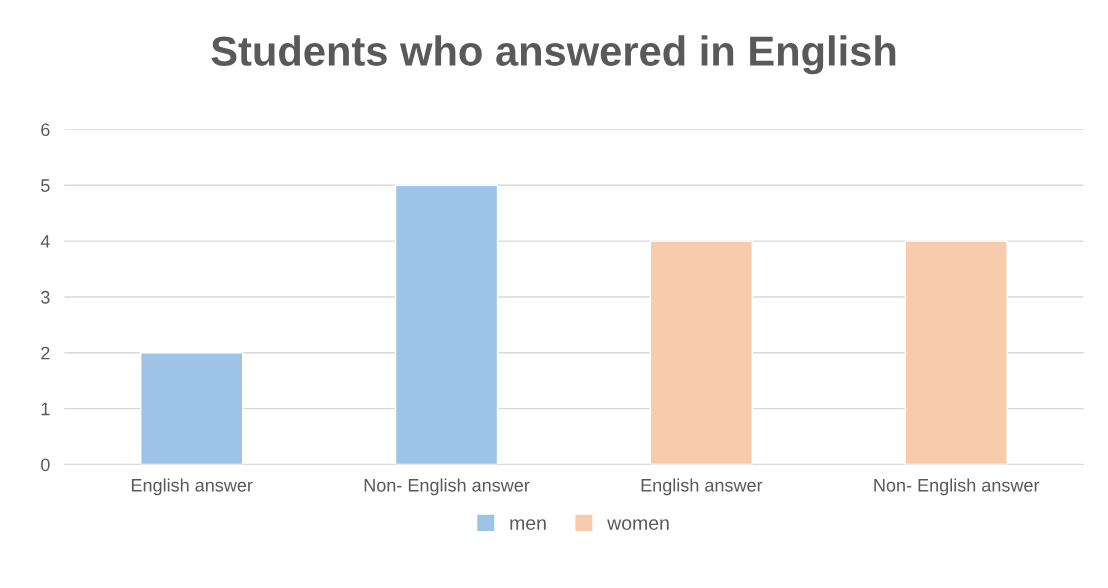 The image size is (1108, 588). What do you see at coordinates (45, 353) in the screenshot?
I see `y-tick-label: 2` at bounding box center [45, 353].